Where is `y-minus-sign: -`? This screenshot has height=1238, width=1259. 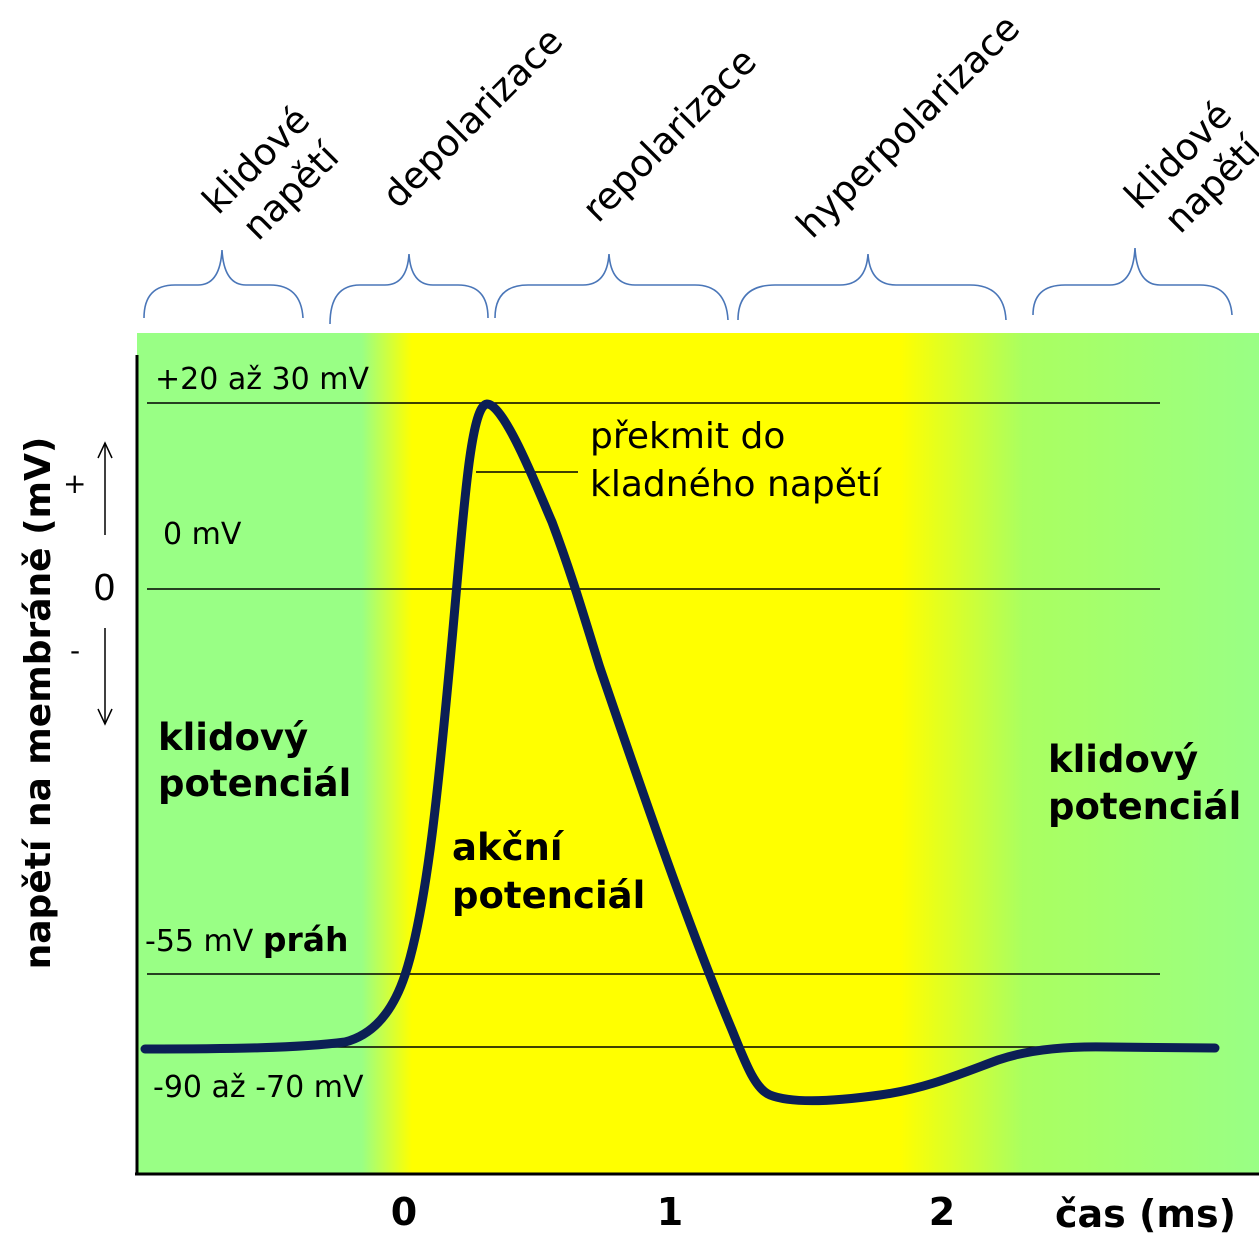
y-minus-sign: - is located at coordinates (75, 650).